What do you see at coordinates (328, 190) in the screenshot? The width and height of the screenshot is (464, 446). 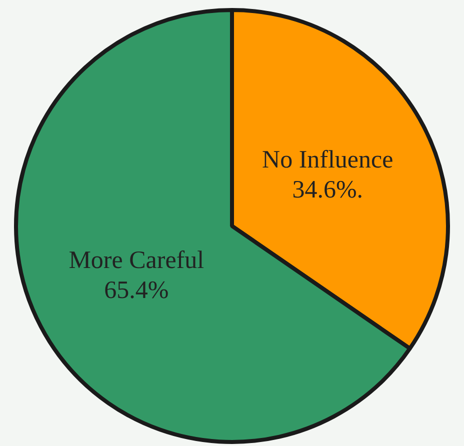 I see `data-label: 34.6%.` at bounding box center [328, 190].